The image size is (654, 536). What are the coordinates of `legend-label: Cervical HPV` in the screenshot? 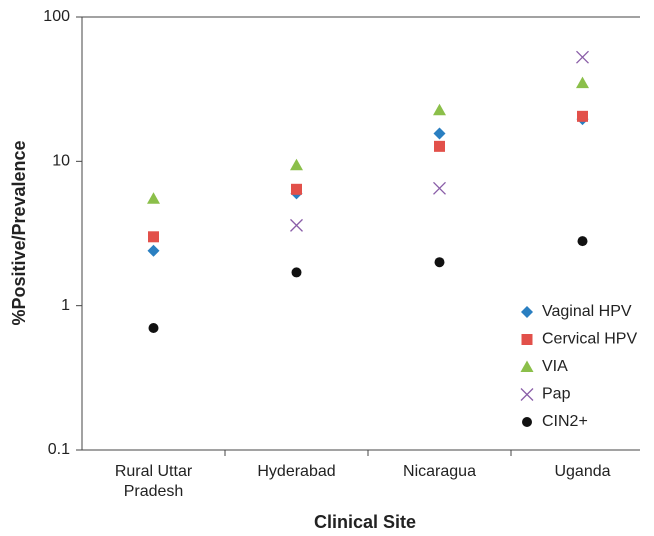 It's located at (589, 339).